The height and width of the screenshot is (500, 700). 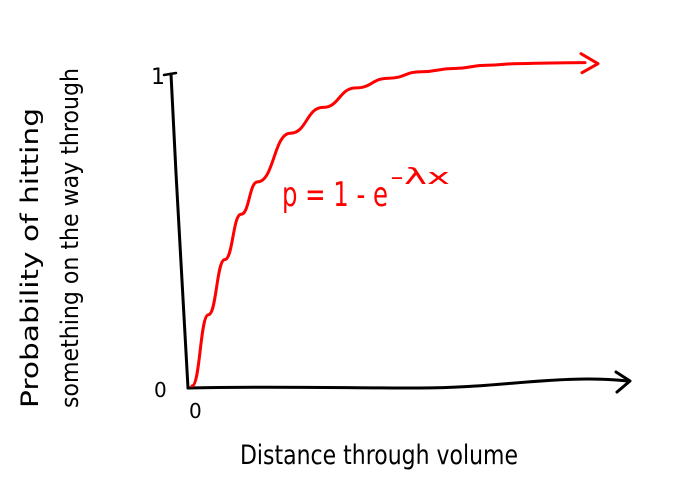 What do you see at coordinates (179, 231) in the screenshot?
I see `y-axis` at bounding box center [179, 231].